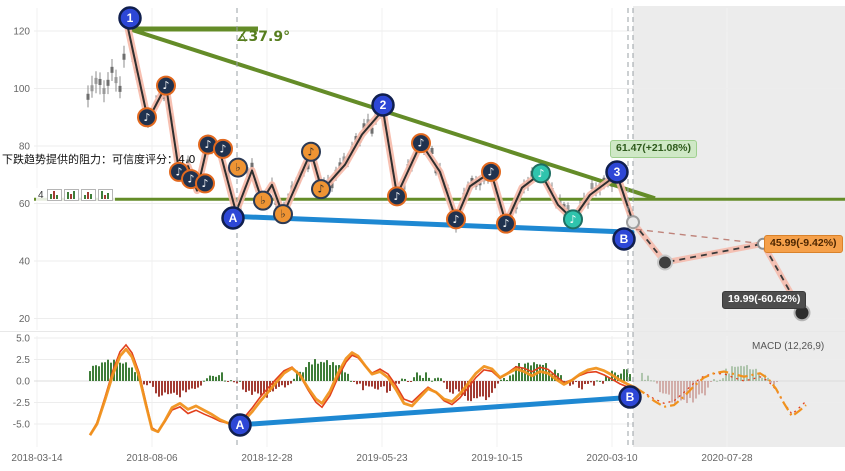  I want to click on date-axis-label: 2019-10-15, so click(497, 458).